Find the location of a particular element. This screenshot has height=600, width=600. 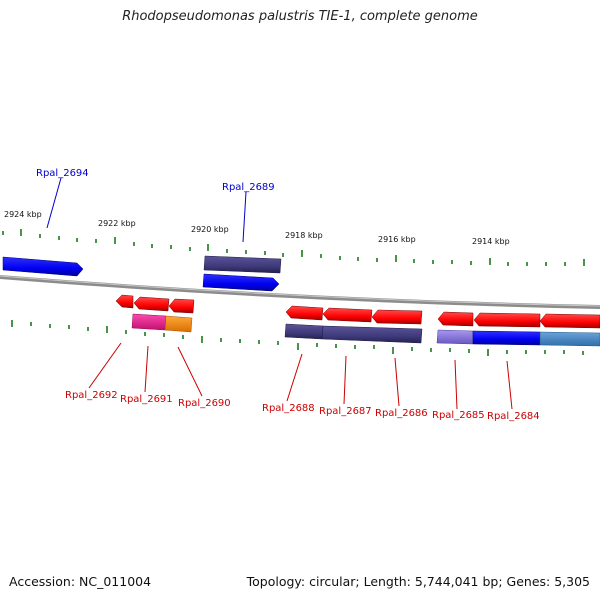

scale-label: 2916 kbp is located at coordinates (397, 239).